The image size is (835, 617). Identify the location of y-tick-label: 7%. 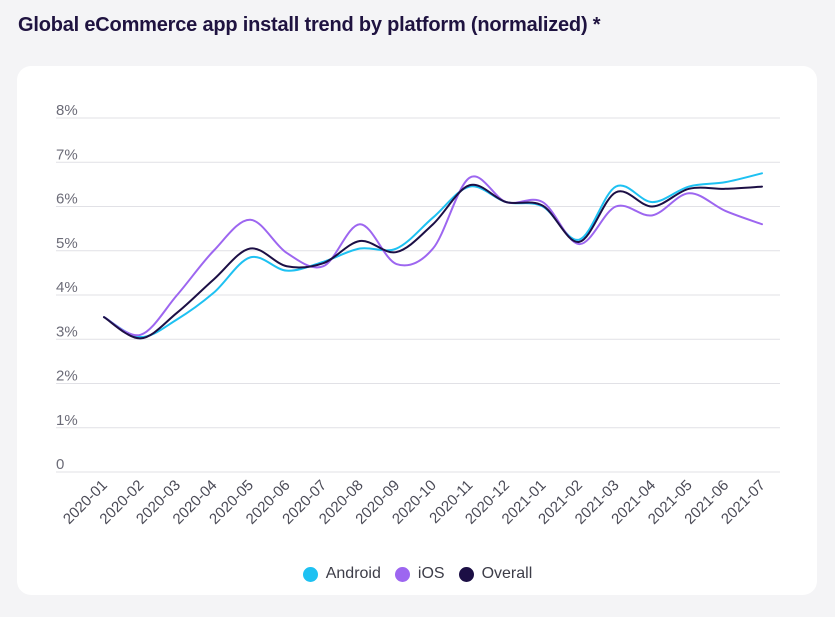
(67, 154).